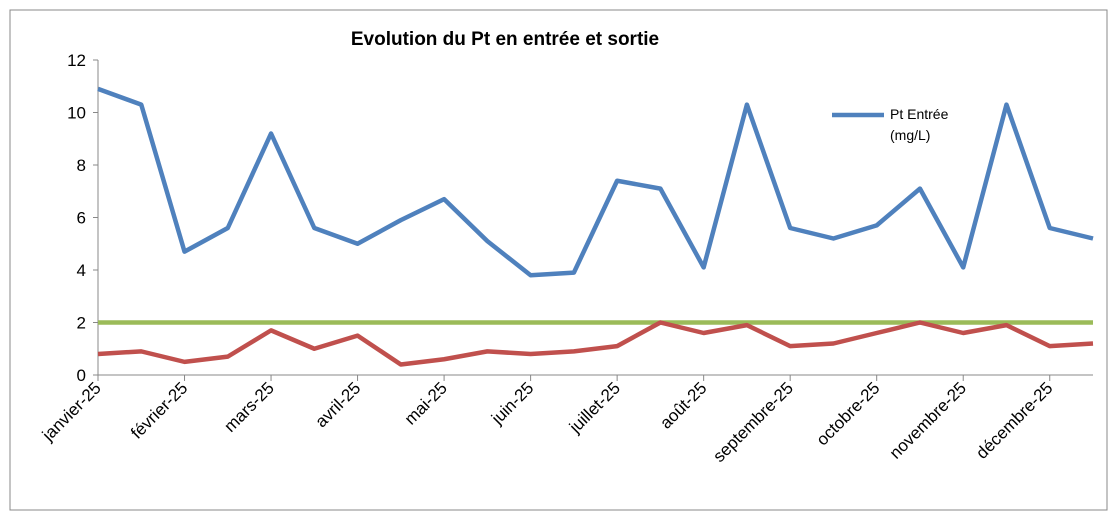 This screenshot has height=521, width=1117. I want to click on y-tick-label: 2, so click(81, 323).